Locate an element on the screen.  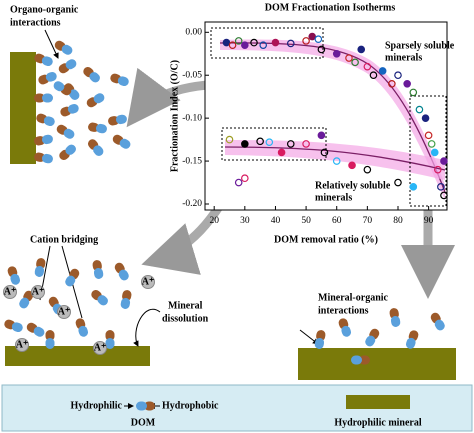
y-tick-label: -0.15 is located at coordinates (192, 161).